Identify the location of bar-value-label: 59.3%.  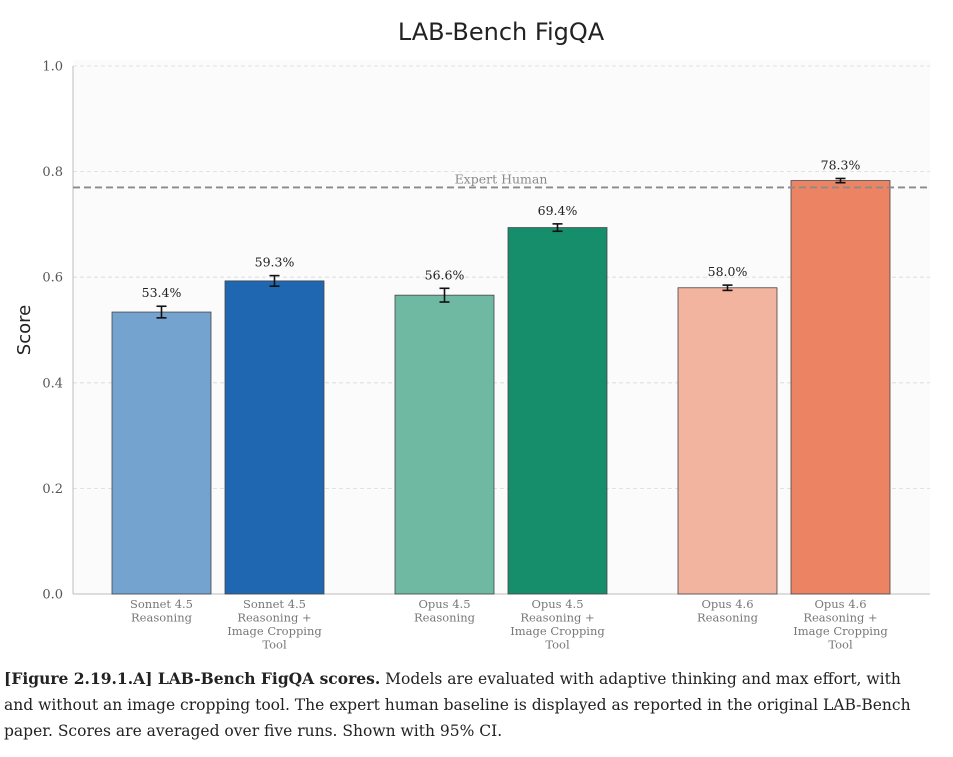
(275, 262).